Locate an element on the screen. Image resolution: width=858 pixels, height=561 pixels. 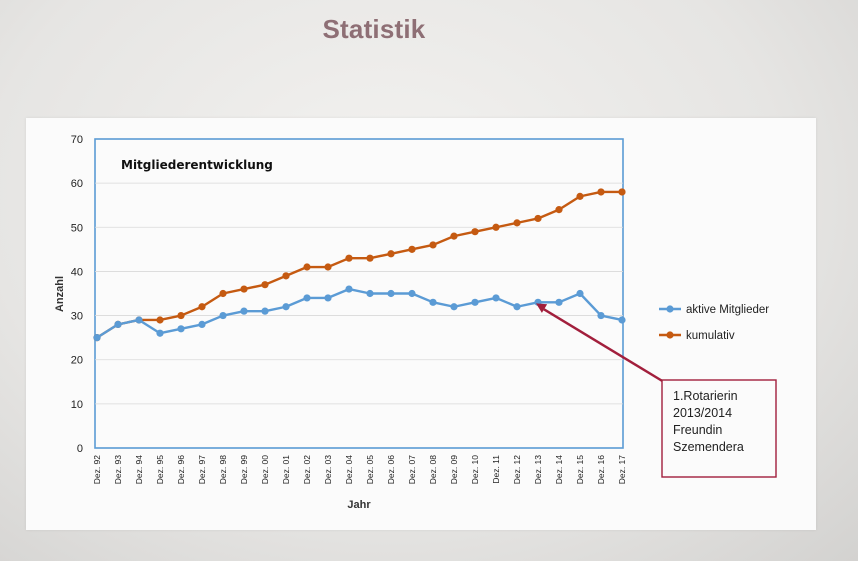
annotation-line: Szemendera is located at coordinates (708, 447).